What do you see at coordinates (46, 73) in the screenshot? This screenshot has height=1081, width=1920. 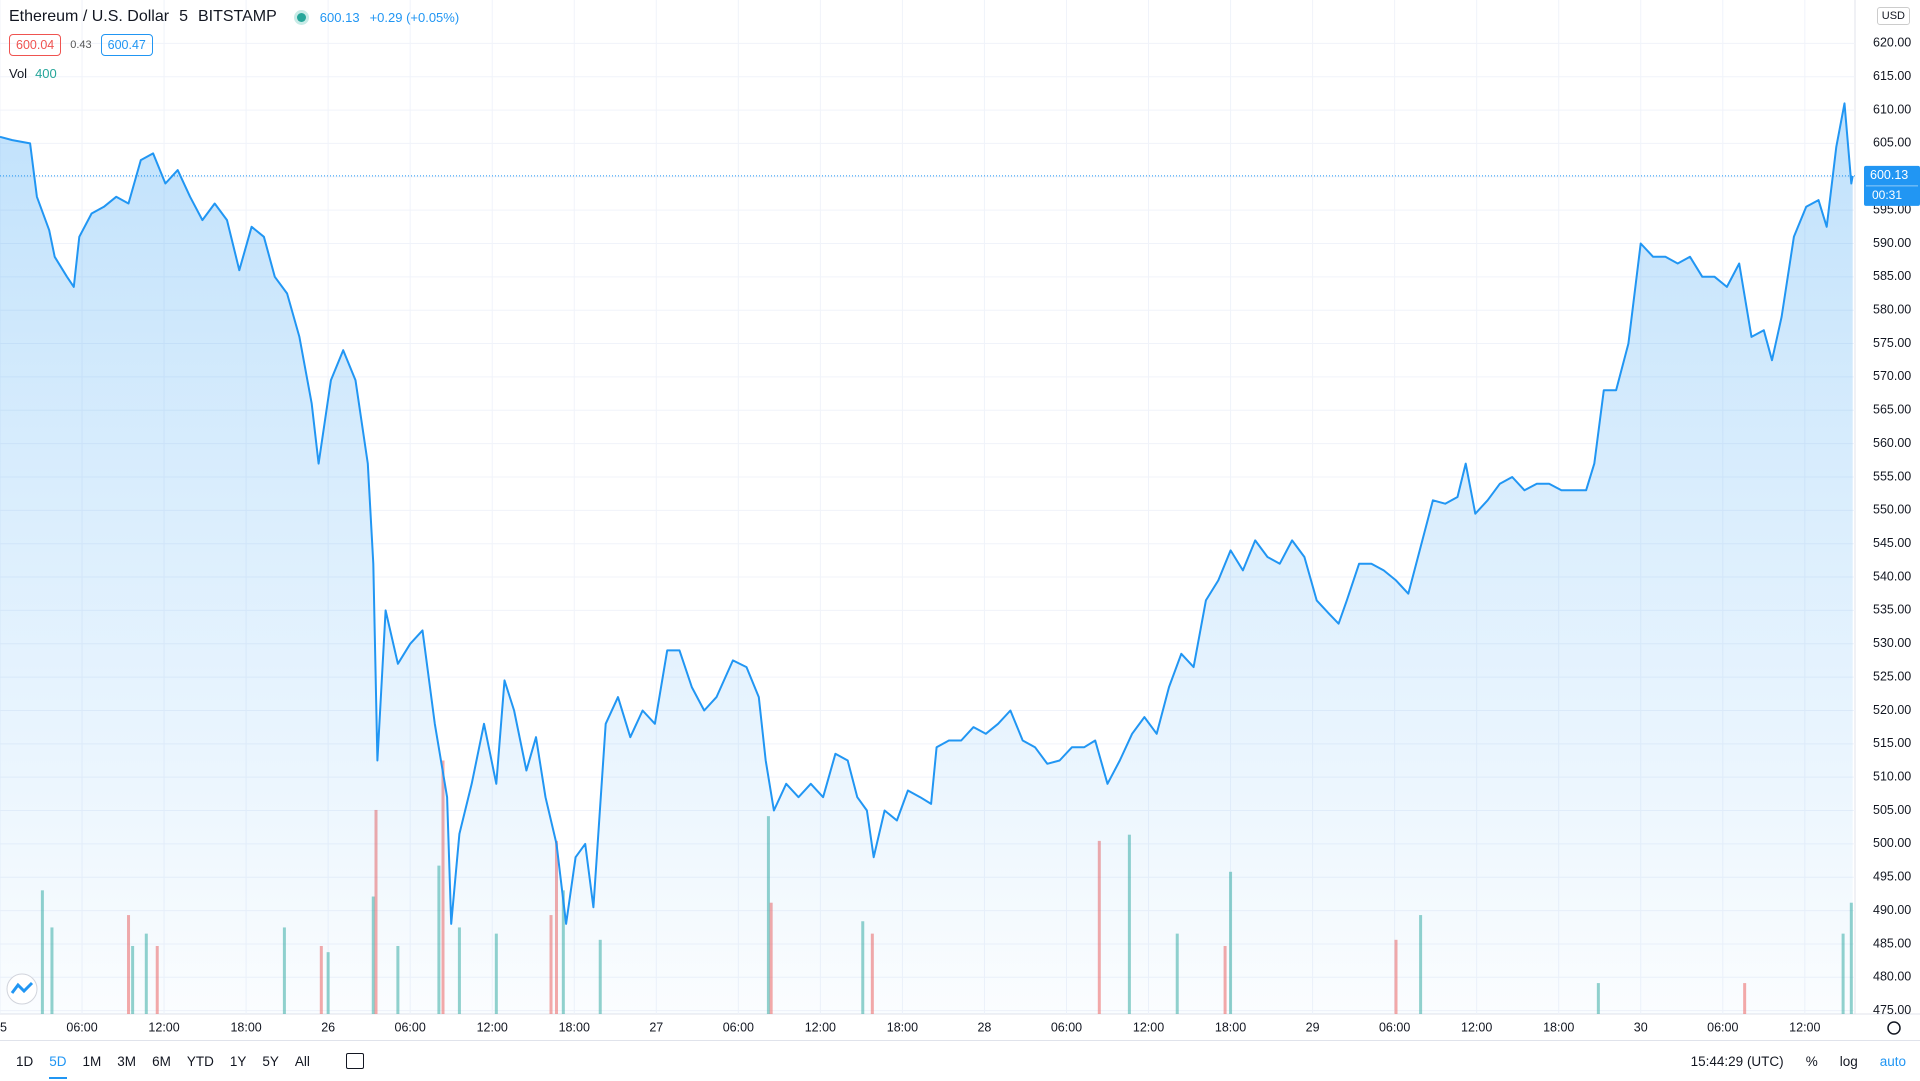 I see `vol-value: 400` at bounding box center [46, 73].